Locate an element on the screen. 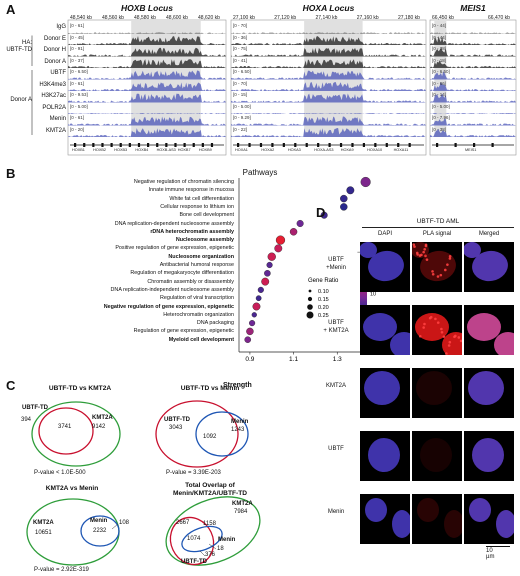  gene-1-0: HOXA1 is located at coordinates (241, 150).